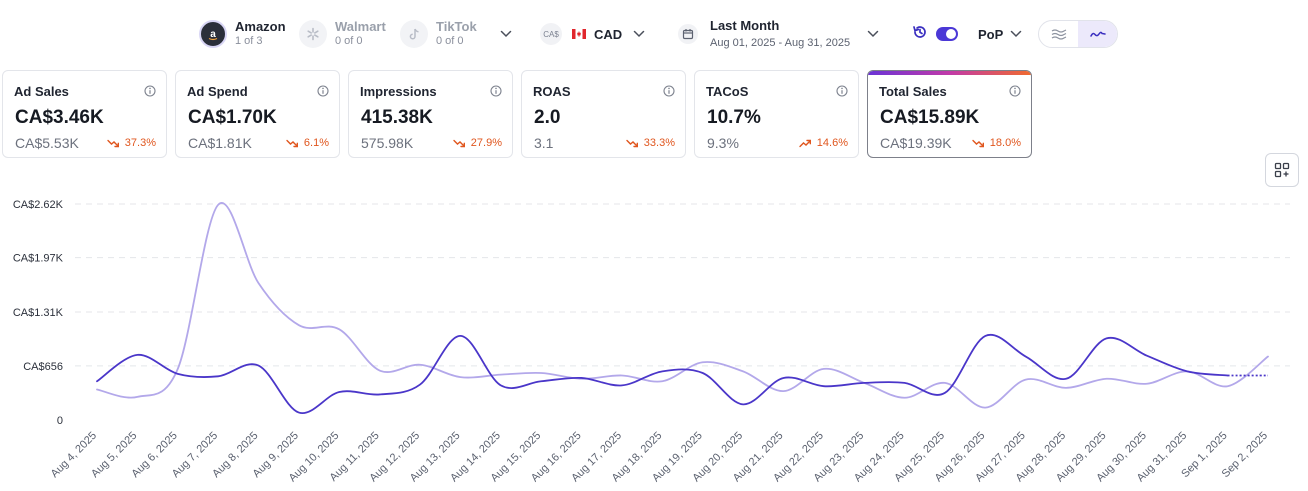 This screenshot has width=1308, height=491. I want to click on currency-symbol: CA$, so click(551, 34).